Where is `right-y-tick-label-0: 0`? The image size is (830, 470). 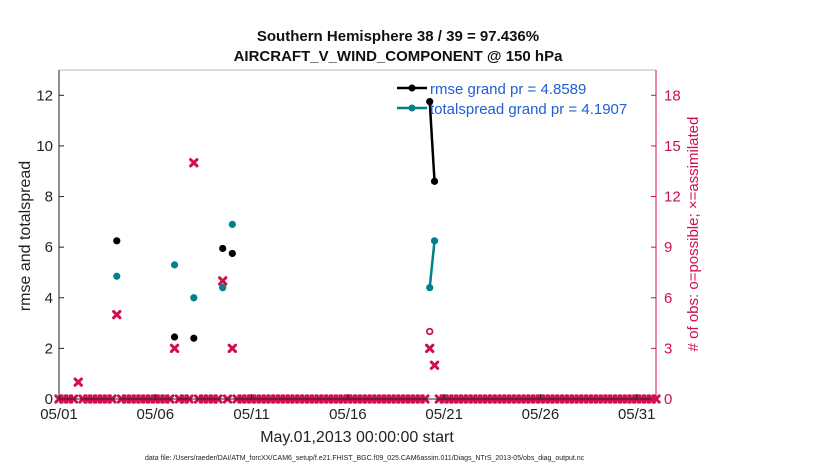
right-y-tick-label-0: 0 is located at coordinates (668, 399).